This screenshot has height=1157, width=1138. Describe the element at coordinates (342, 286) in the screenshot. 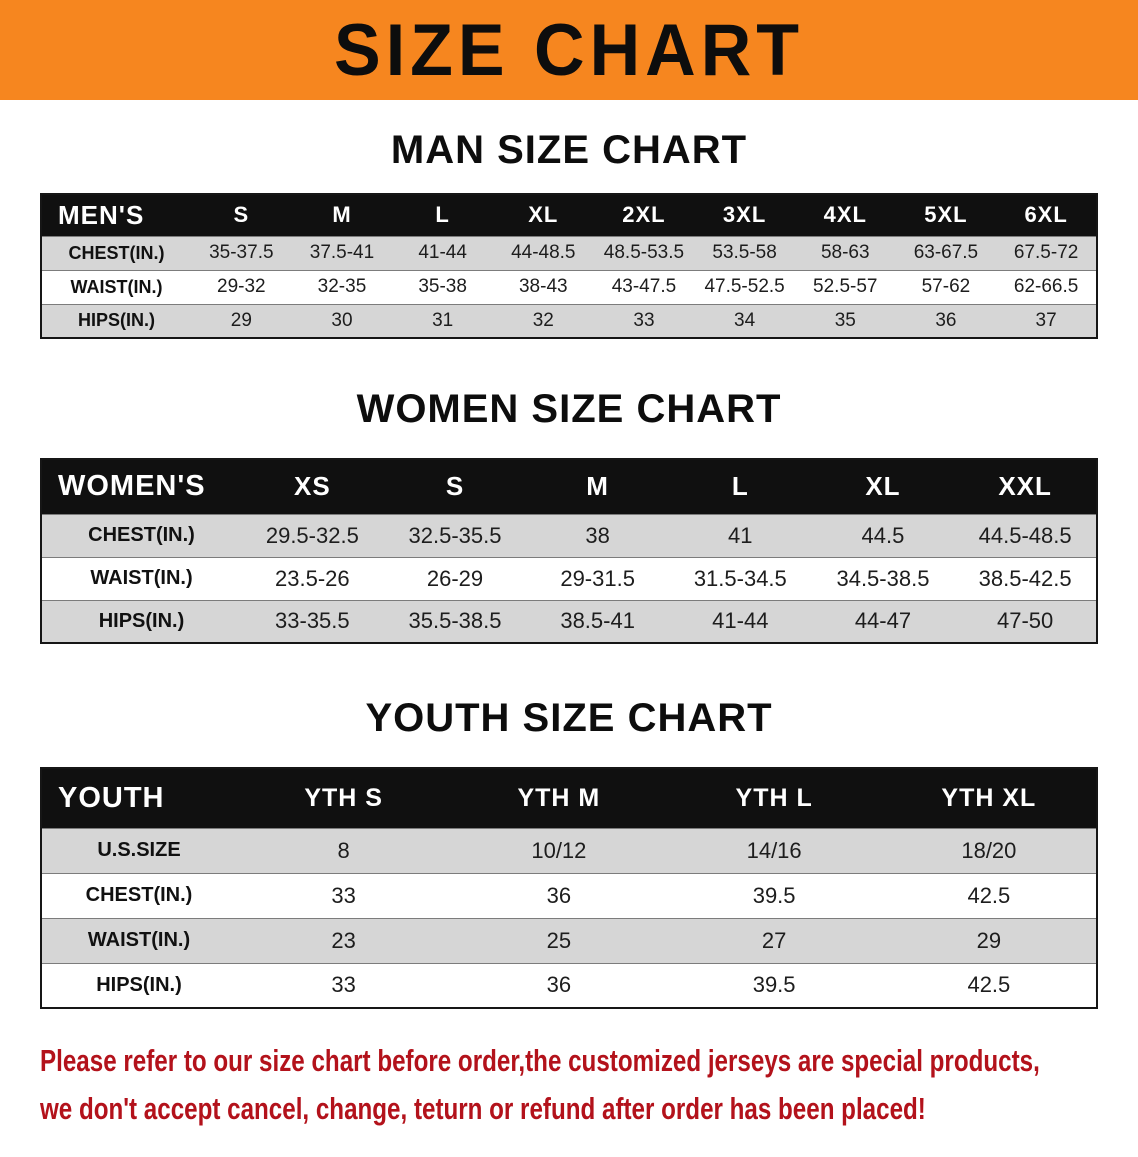

I see `size-value-cell: 32-35` at that location.